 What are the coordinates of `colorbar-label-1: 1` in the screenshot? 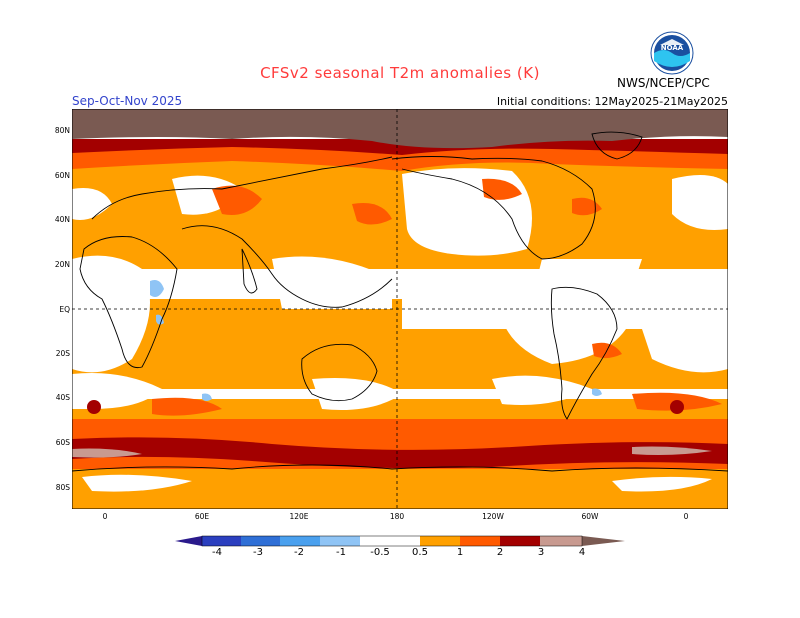 It's located at (460, 552).